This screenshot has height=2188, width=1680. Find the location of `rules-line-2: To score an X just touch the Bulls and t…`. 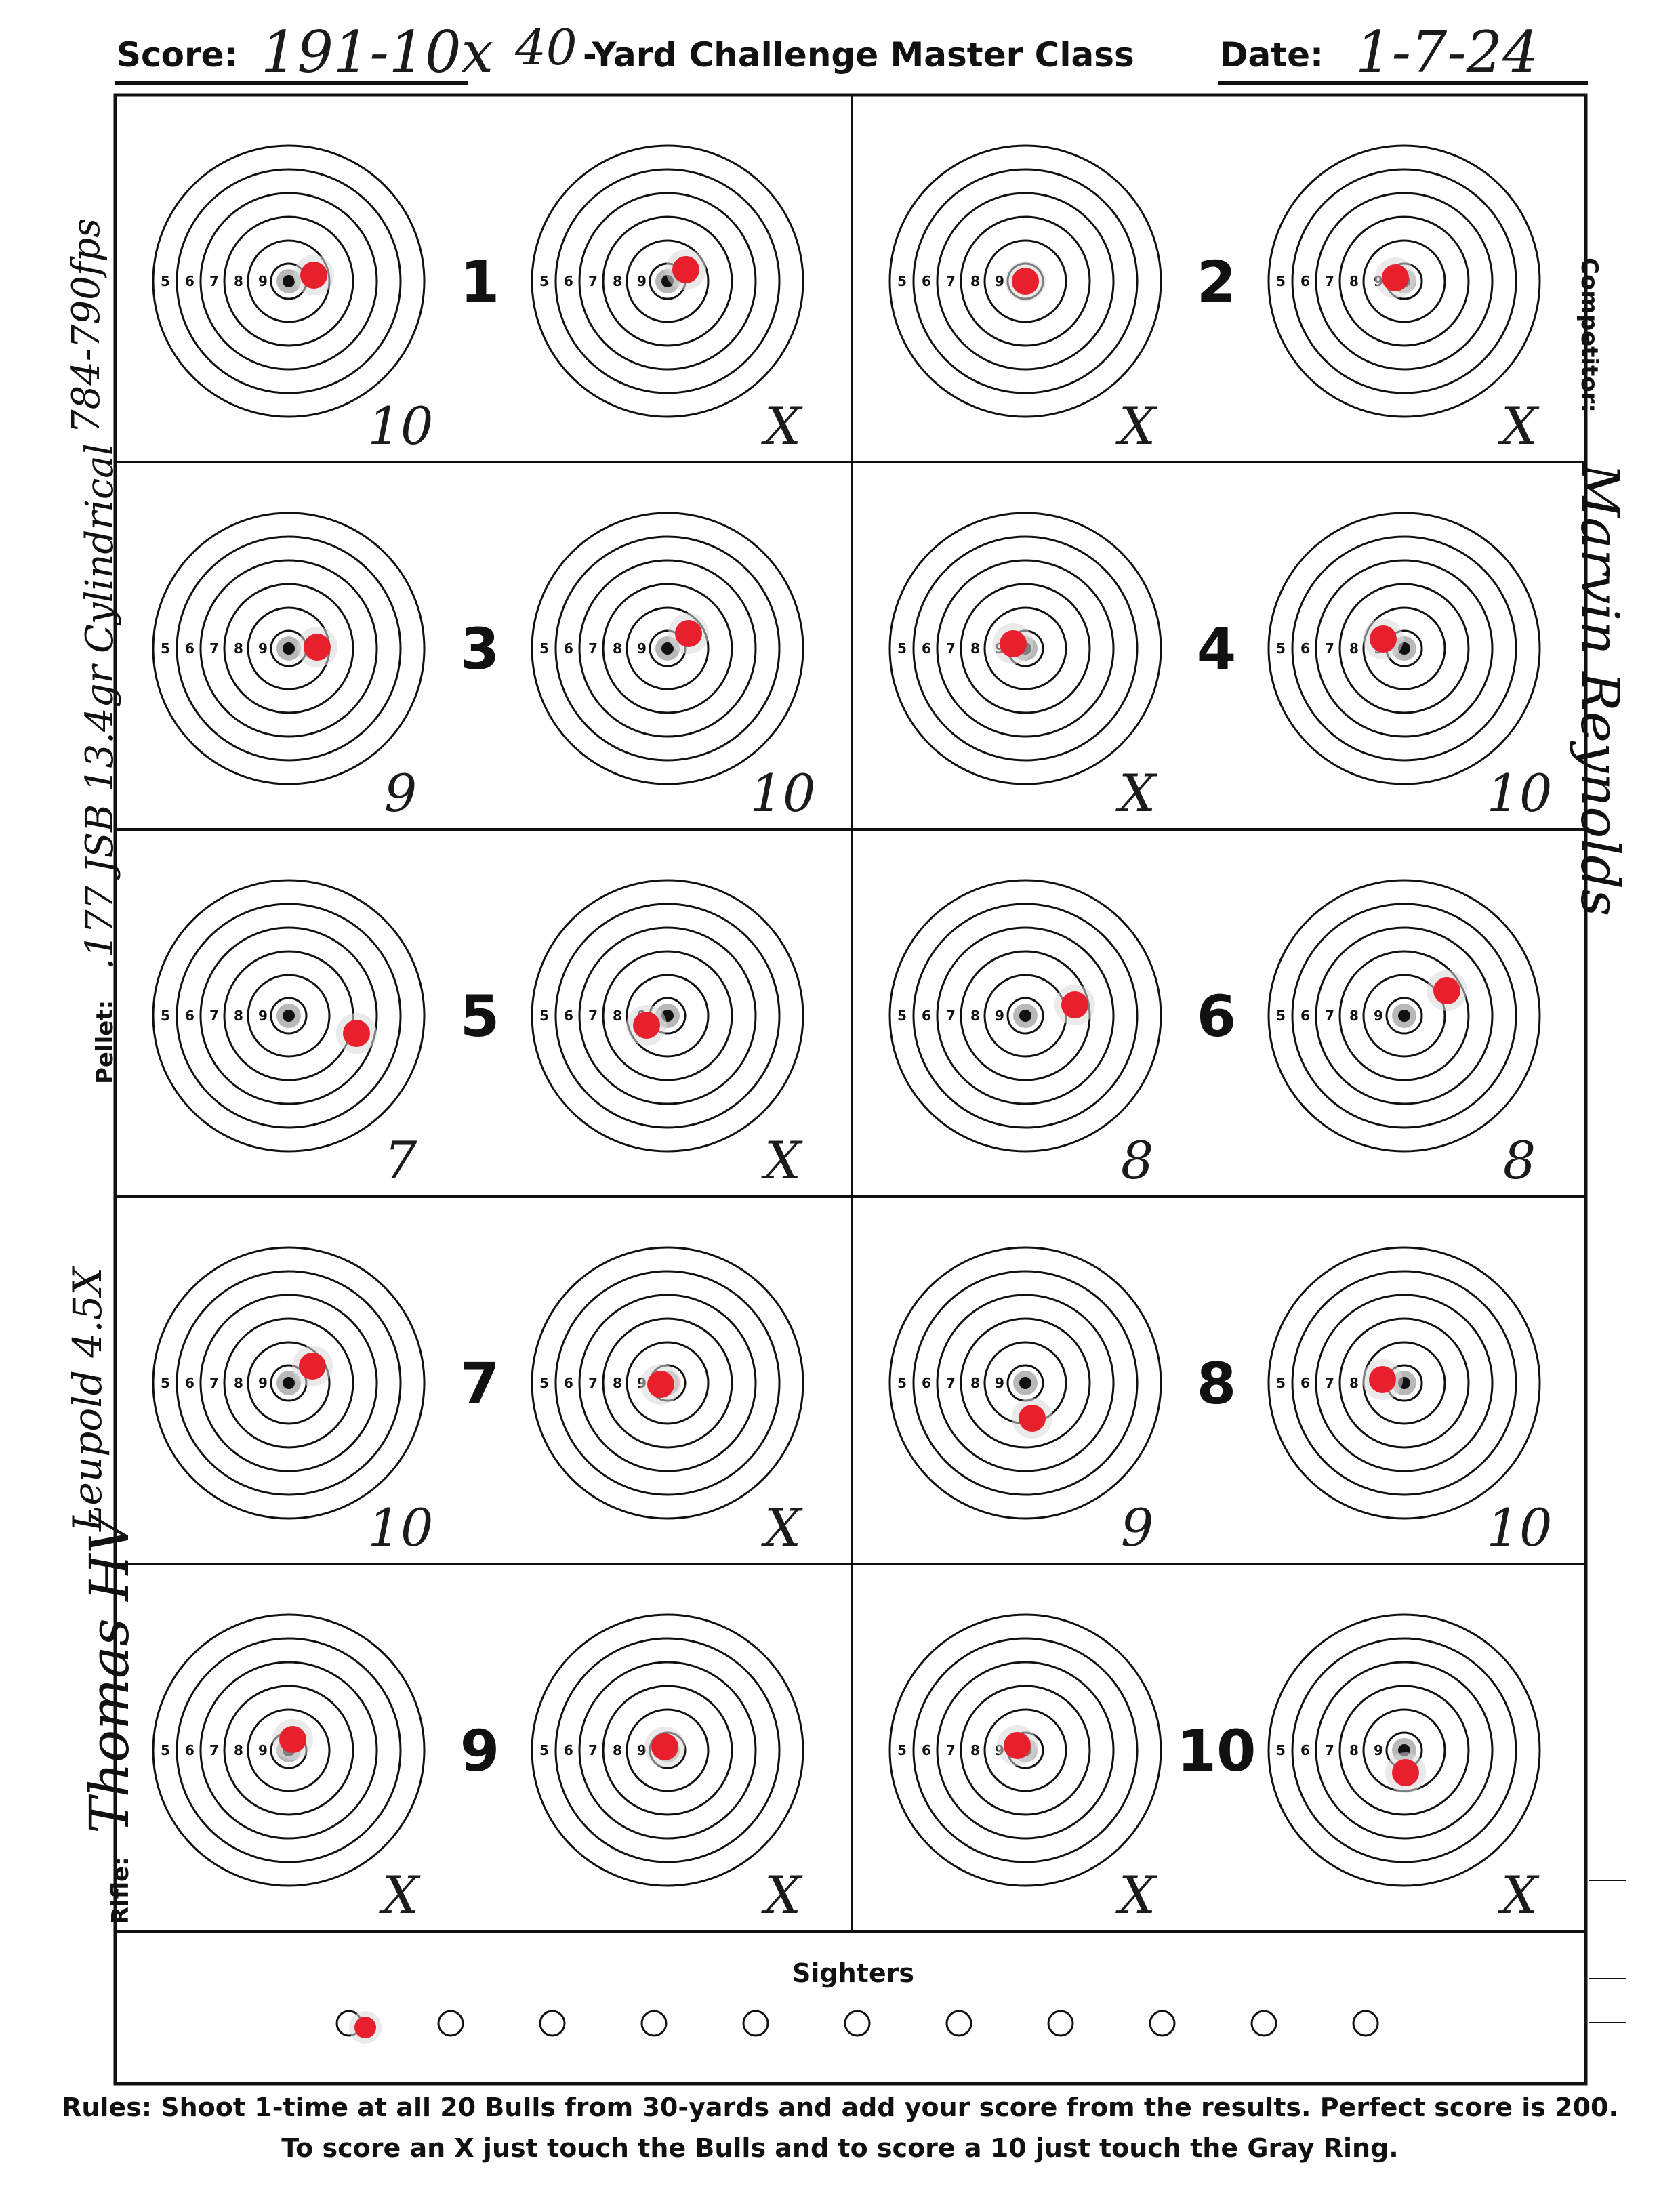

rules-line-2: To score an X just touch the Bulls and t… is located at coordinates (840, 2148).